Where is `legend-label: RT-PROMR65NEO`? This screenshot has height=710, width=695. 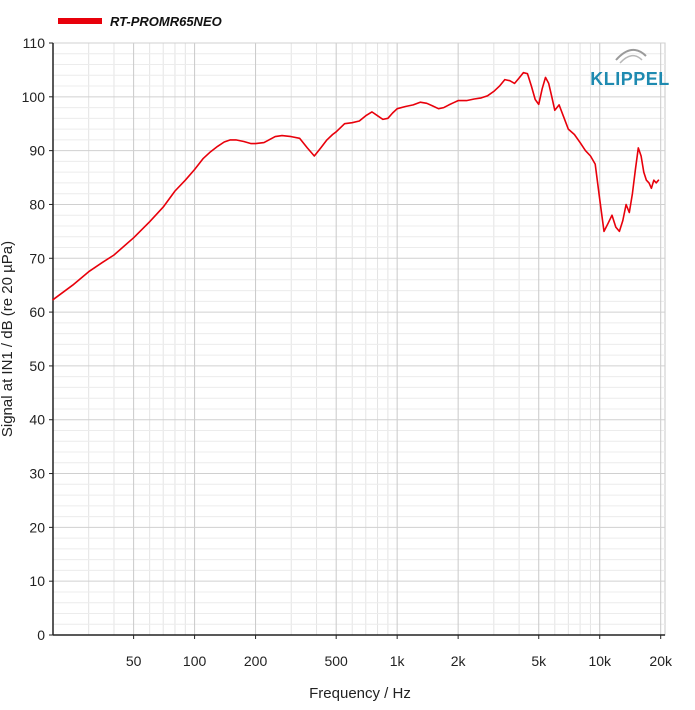
legend-label: RT-PROMR65NEO is located at coordinates (166, 21).